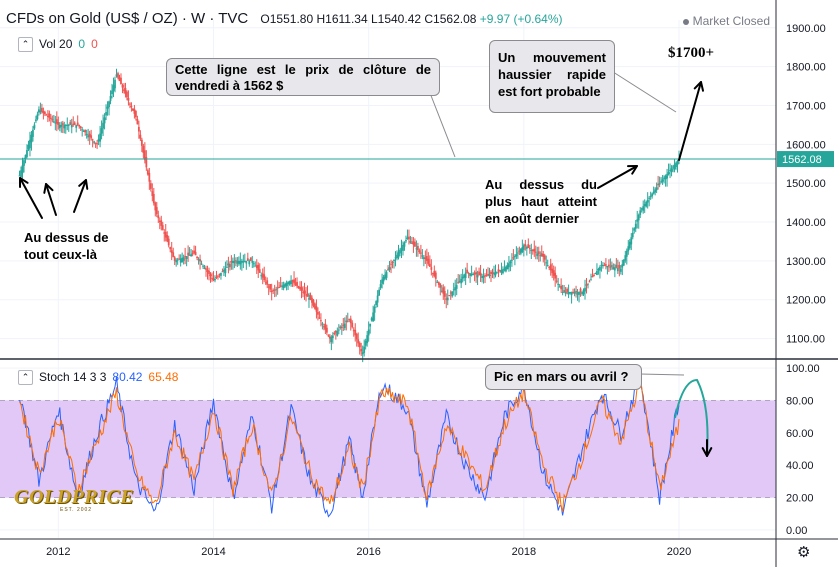 This screenshot has width=838, height=567. I want to click on price-tick-label: 1800.00, so click(806, 68).